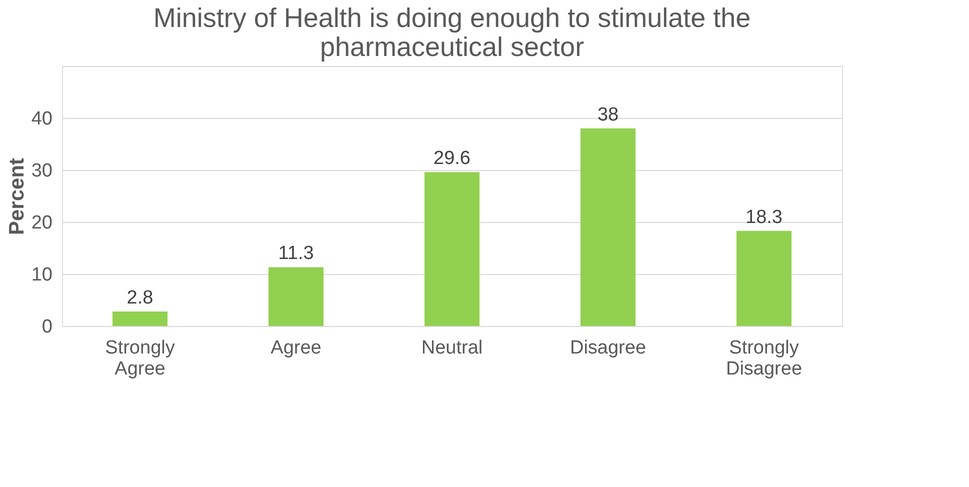  What do you see at coordinates (140, 297) in the screenshot?
I see `data-label: 2.8` at bounding box center [140, 297].